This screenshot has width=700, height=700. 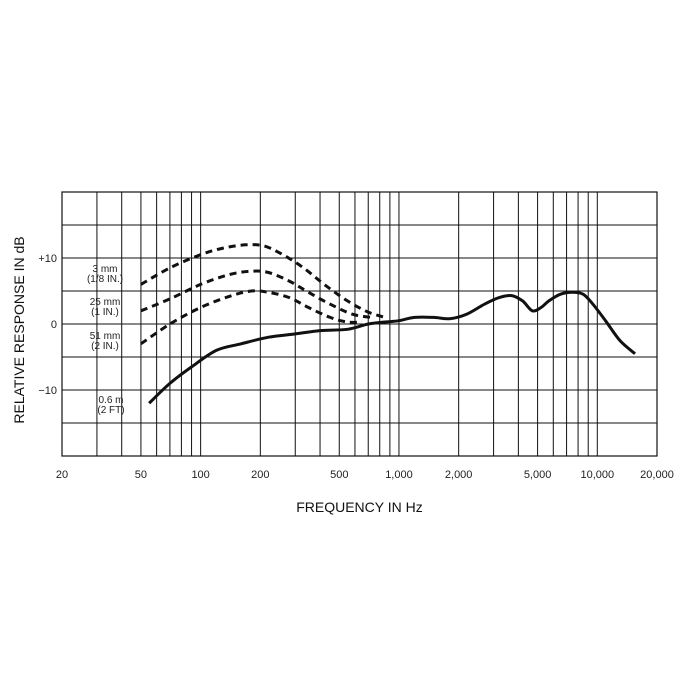 What do you see at coordinates (105, 336) in the screenshot?
I see `series-label: 51 mm` at bounding box center [105, 336].